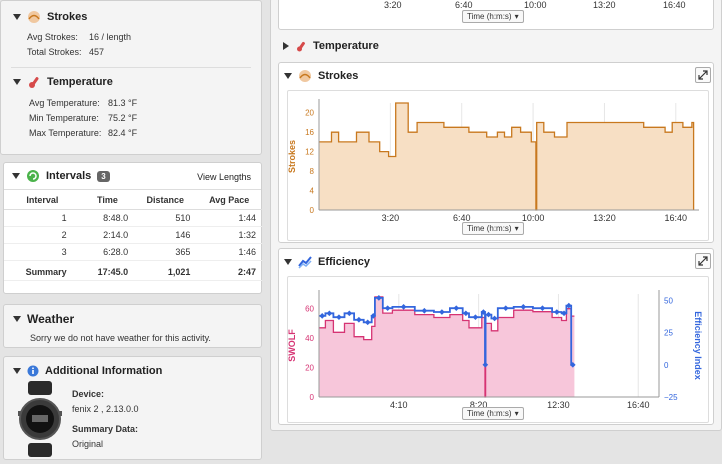  What do you see at coordinates (479, 405) in the screenshot?
I see `x-tick-label: 8:20` at bounding box center [479, 405].